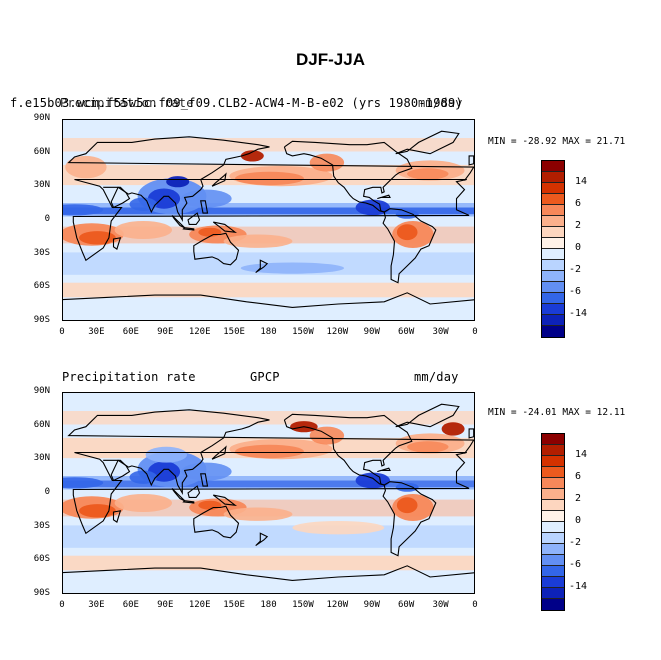 The height and width of the screenshot is (660, 661). Describe the element at coordinates (41, 458) in the screenshot. I see `lat-tick-label: 30N` at that location.